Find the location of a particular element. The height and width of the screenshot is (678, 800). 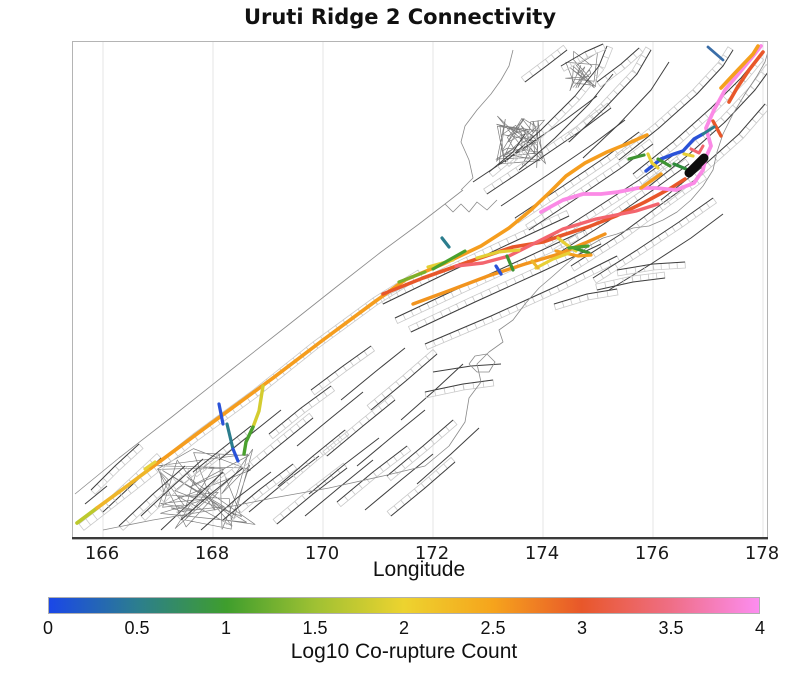

colorbar-tick-label: 1.5 is located at coordinates (315, 628).